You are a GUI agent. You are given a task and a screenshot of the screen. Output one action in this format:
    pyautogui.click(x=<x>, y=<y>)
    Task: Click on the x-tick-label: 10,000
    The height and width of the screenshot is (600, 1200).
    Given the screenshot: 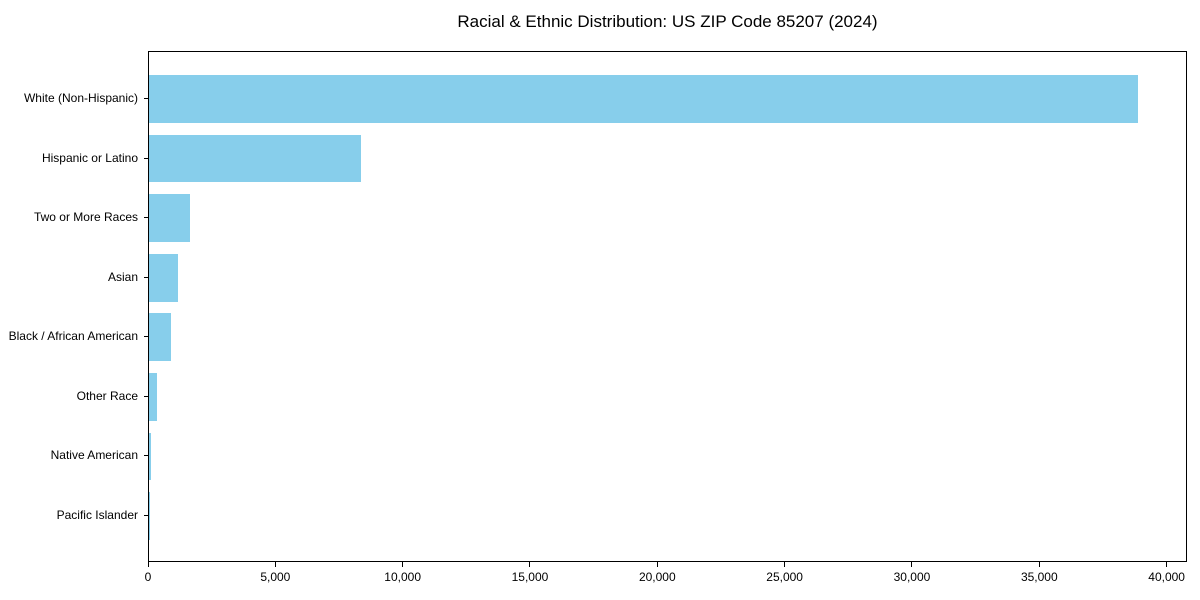 What is the action you would take?
    pyautogui.click(x=402, y=577)
    